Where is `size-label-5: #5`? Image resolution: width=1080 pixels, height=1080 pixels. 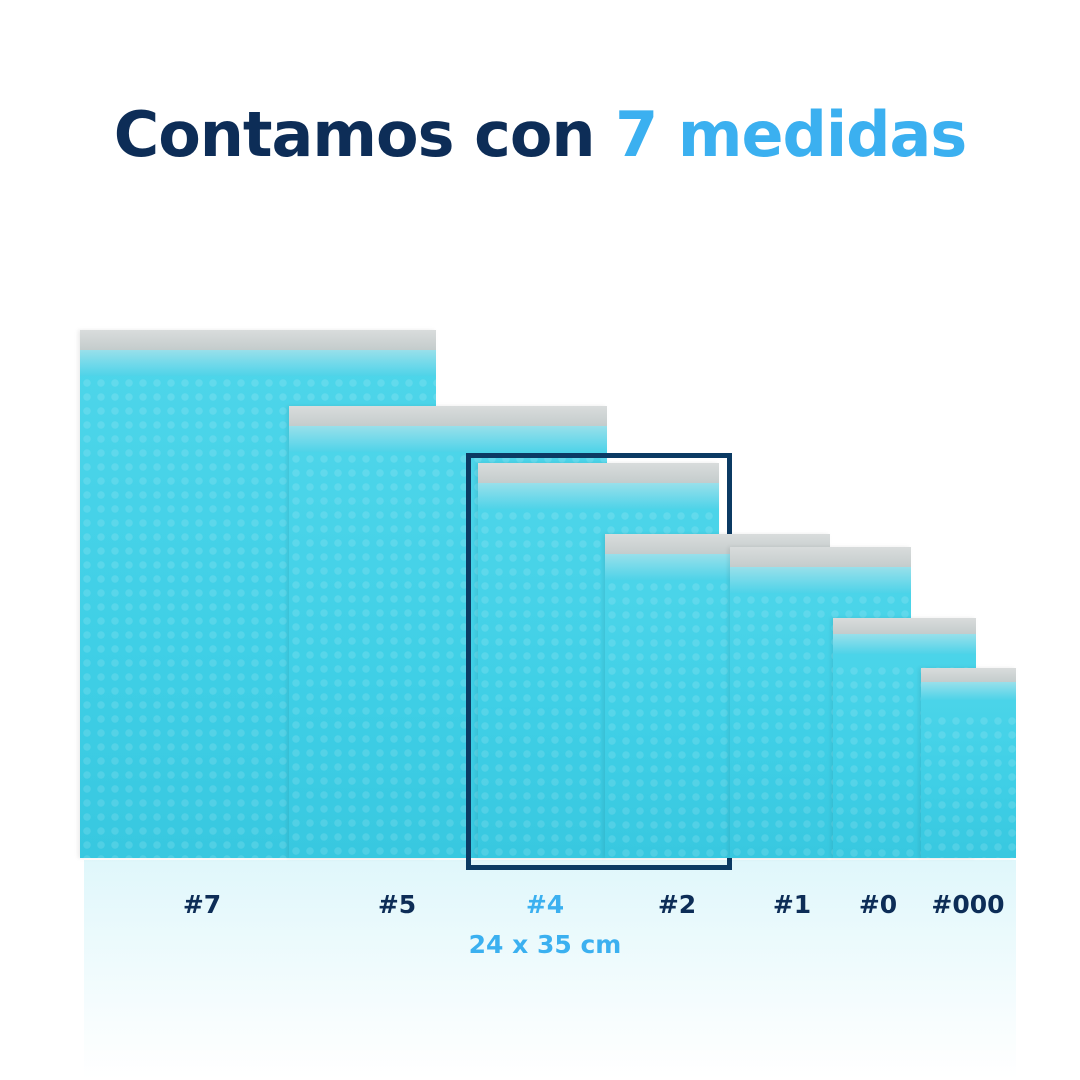 size-label-5: #5 is located at coordinates (397, 904).